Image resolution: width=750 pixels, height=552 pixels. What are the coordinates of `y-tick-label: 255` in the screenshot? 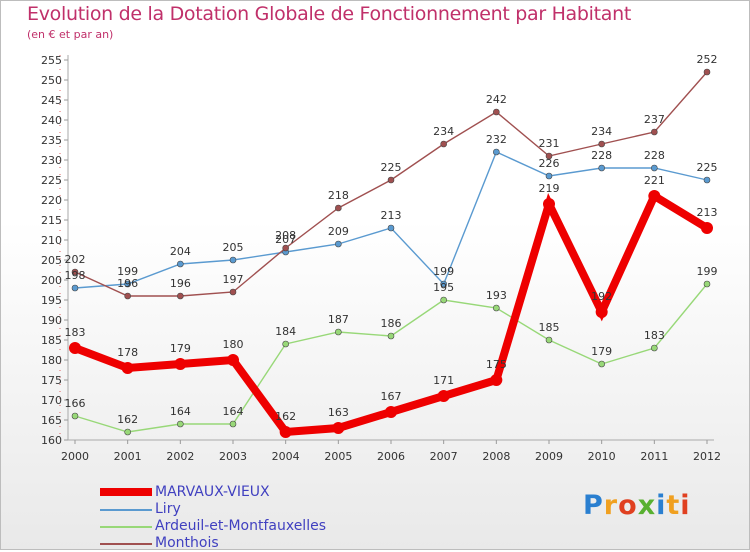 It's located at (51, 60).